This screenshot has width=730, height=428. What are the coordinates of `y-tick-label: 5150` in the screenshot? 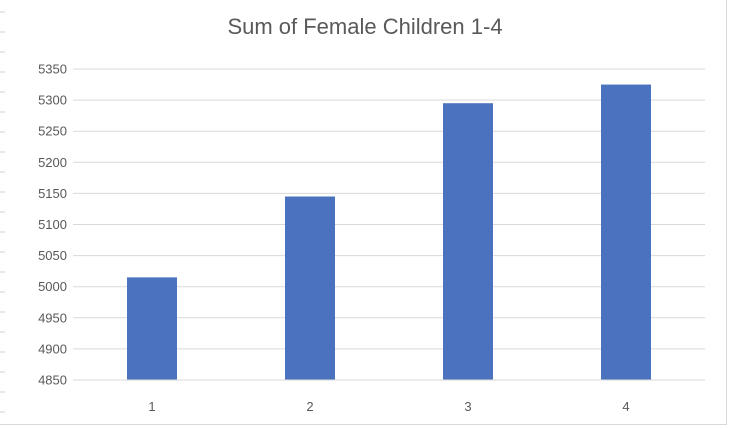 It's located at (52, 193).